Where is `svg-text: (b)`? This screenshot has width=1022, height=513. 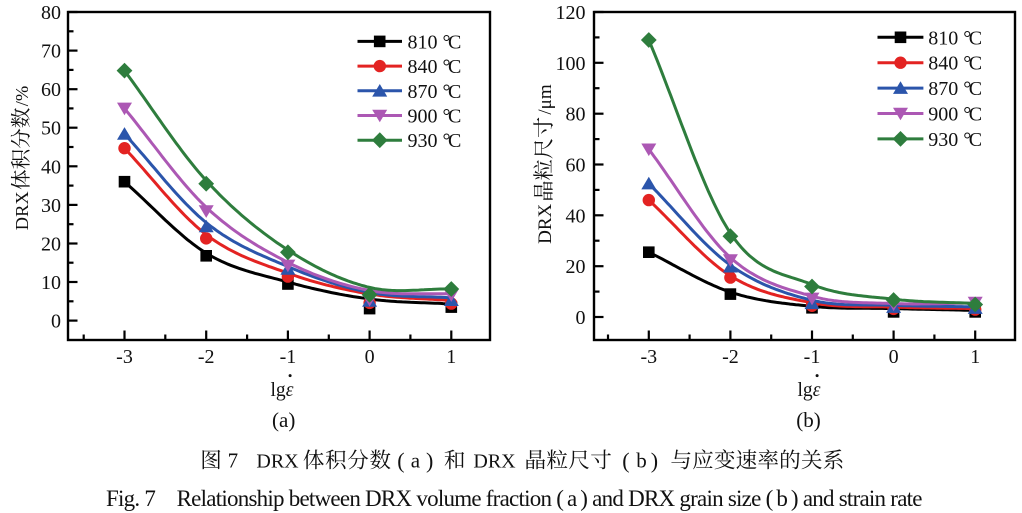
svg-text: (b) is located at coordinates (808, 420).